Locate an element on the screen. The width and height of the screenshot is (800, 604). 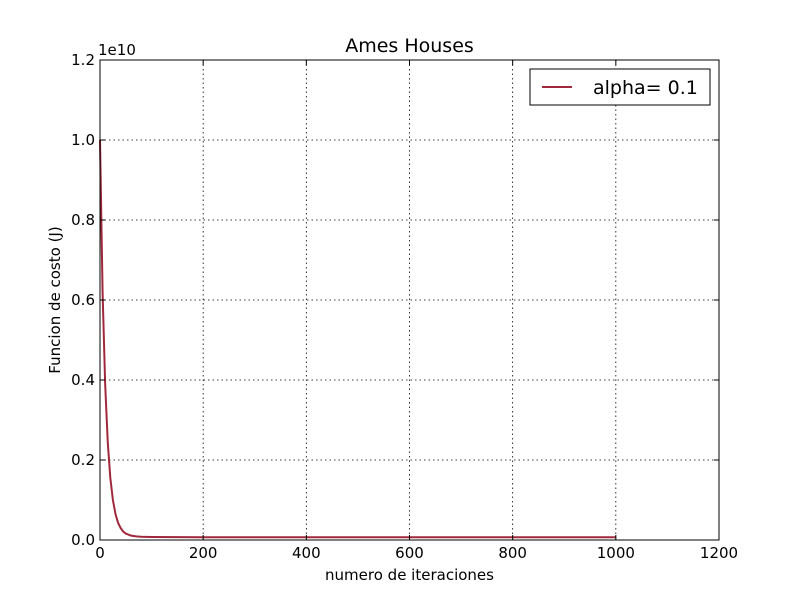
y-tick-label: 0.2 is located at coordinates (83, 460).